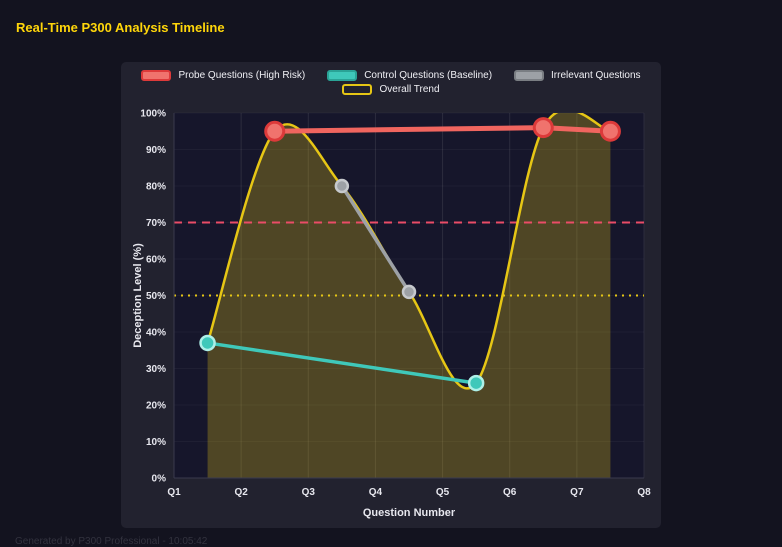  Describe the element at coordinates (138, 295) in the screenshot. I see `y-axis-title: Deception Level (%)` at that location.